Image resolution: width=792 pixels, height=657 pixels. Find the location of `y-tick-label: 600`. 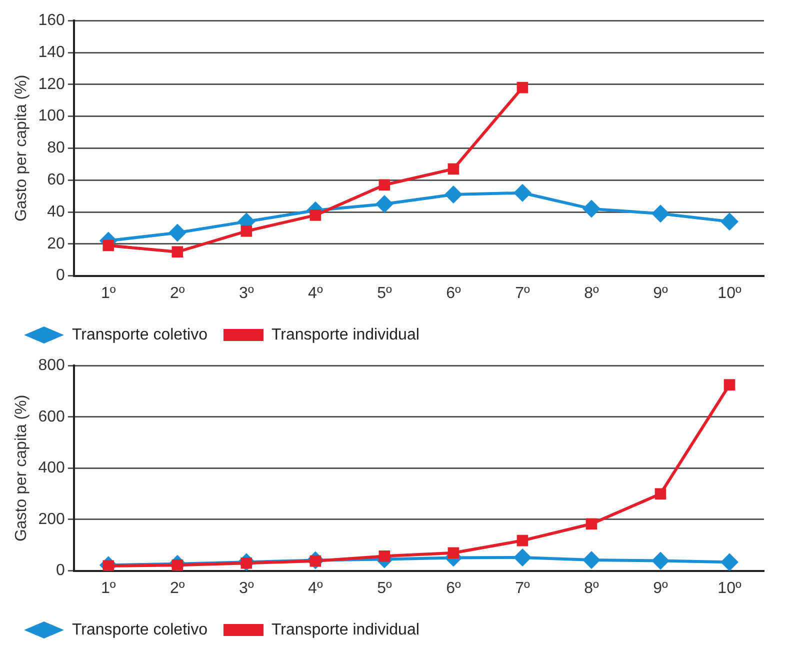

y-tick-label: 600 is located at coordinates (51, 417).